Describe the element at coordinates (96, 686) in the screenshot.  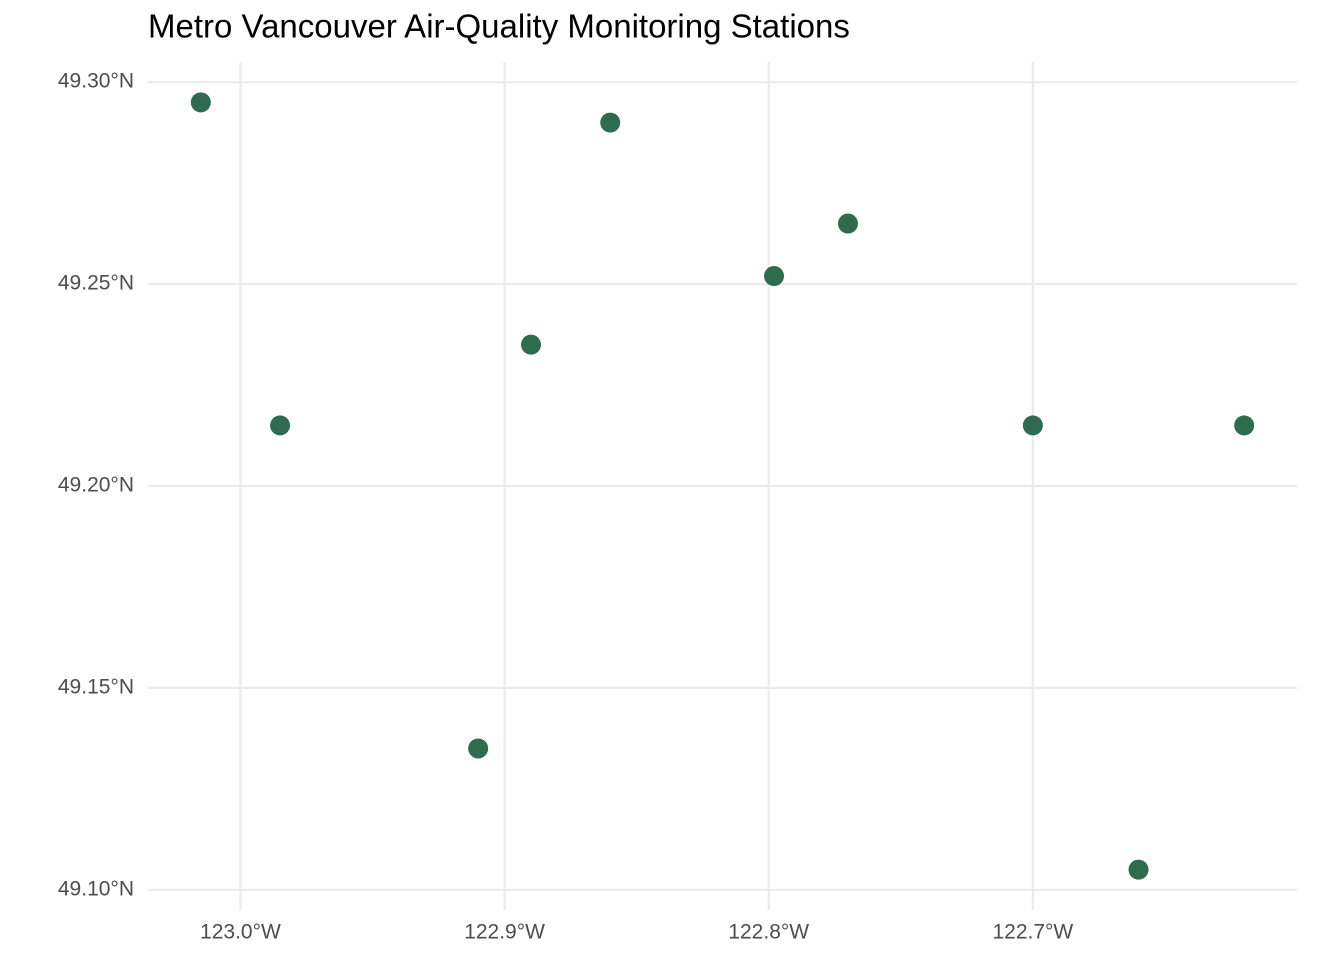
I see `y-tick-label: 49.15°N` at that location.